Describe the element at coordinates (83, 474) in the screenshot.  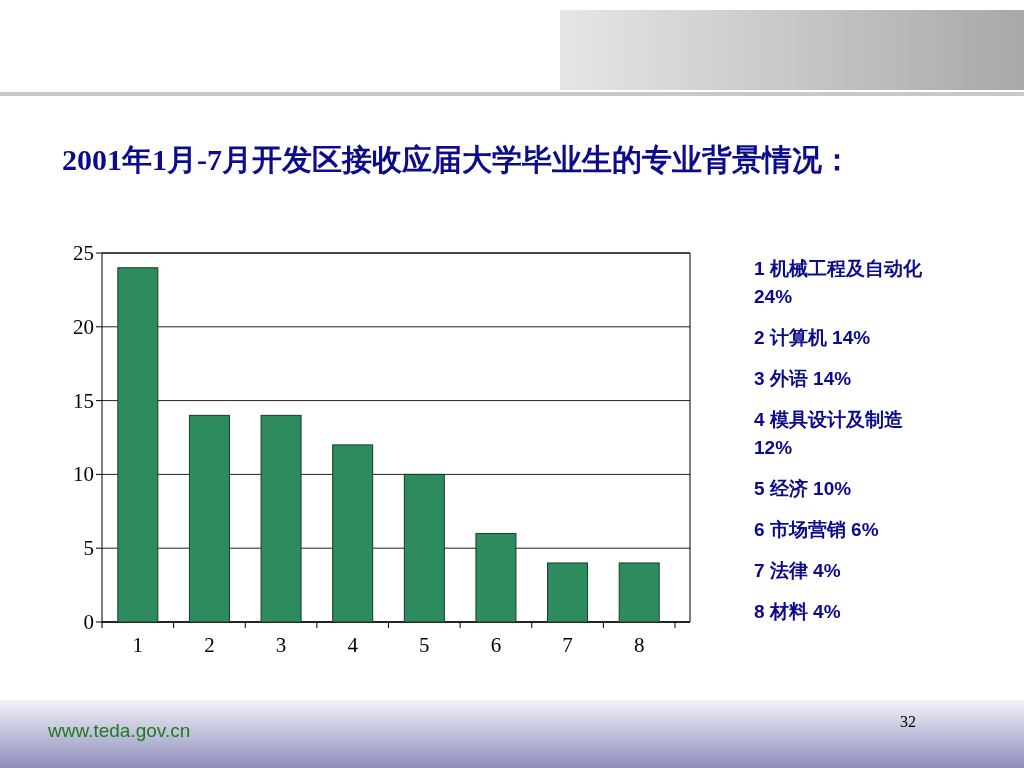
I see `y-tick-label: 10` at that location.